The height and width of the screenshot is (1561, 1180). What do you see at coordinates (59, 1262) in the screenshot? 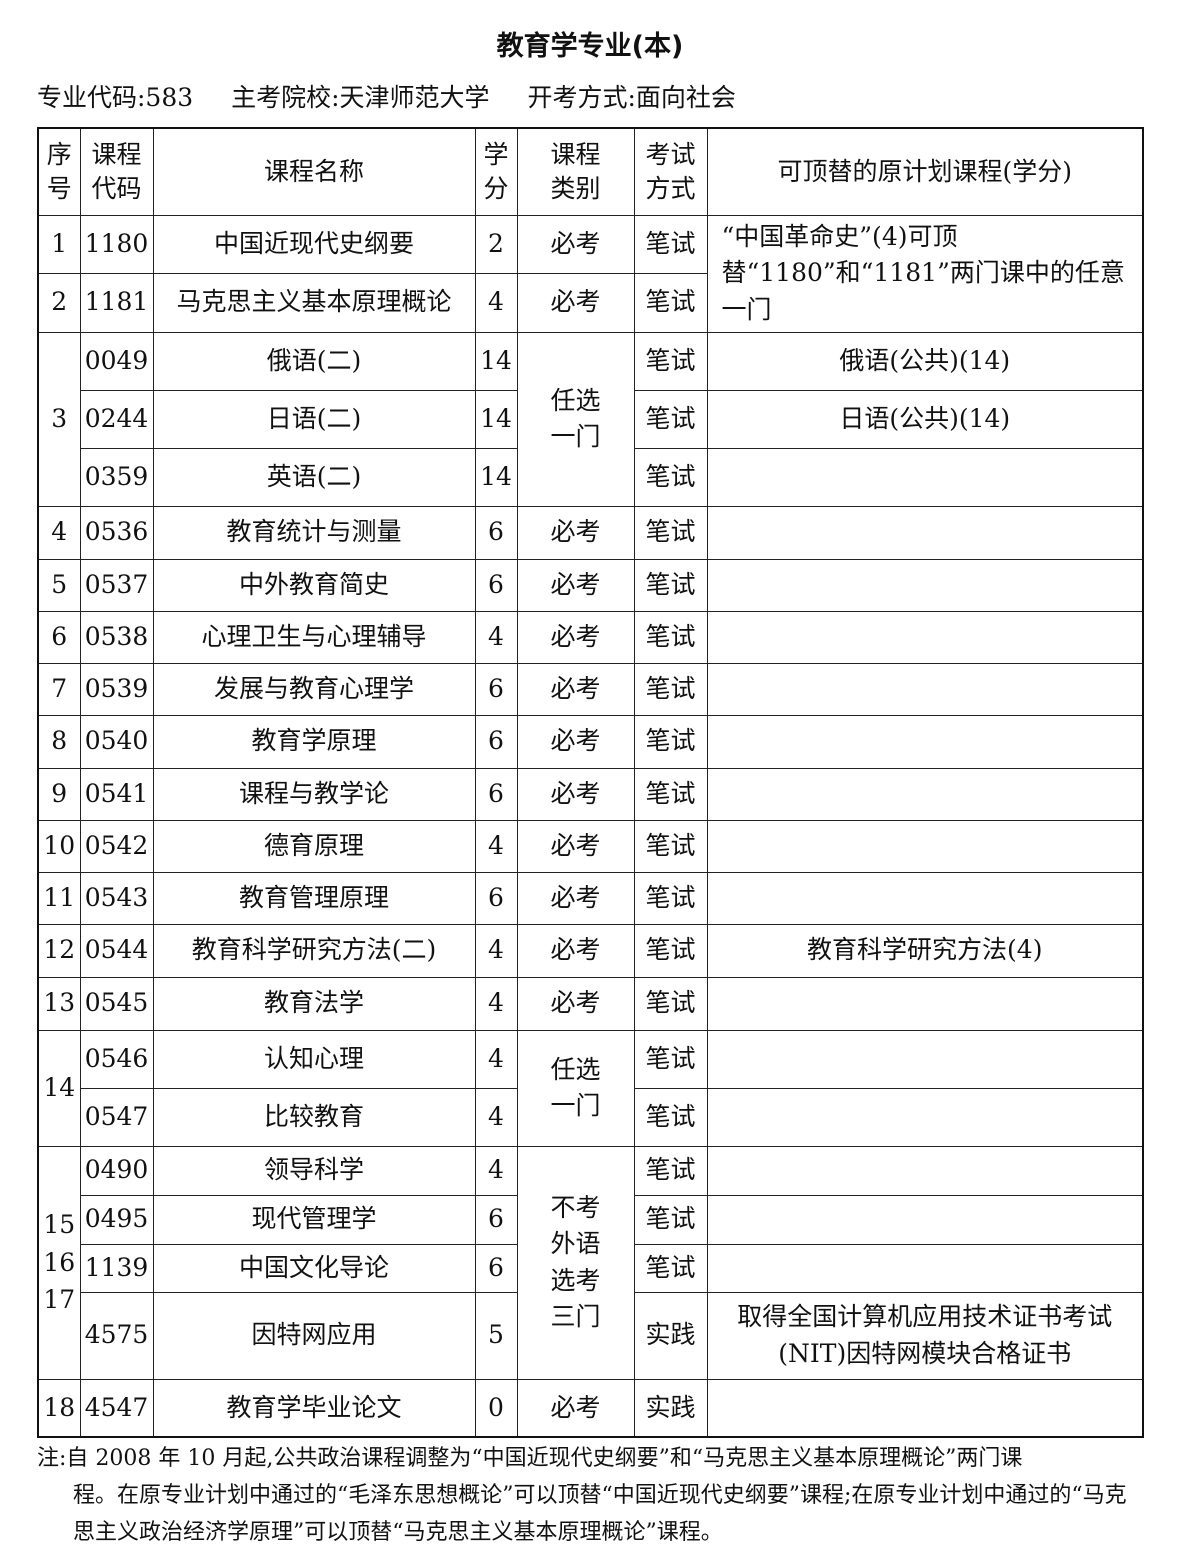
I see `cell-seq: 15 16 17` at bounding box center [59, 1262].